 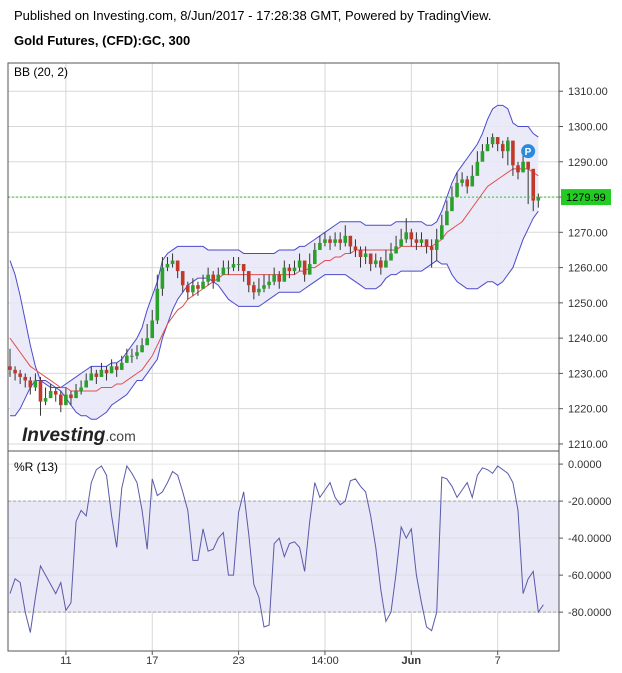 I want to click on last-price-tag, so click(x=586, y=197).